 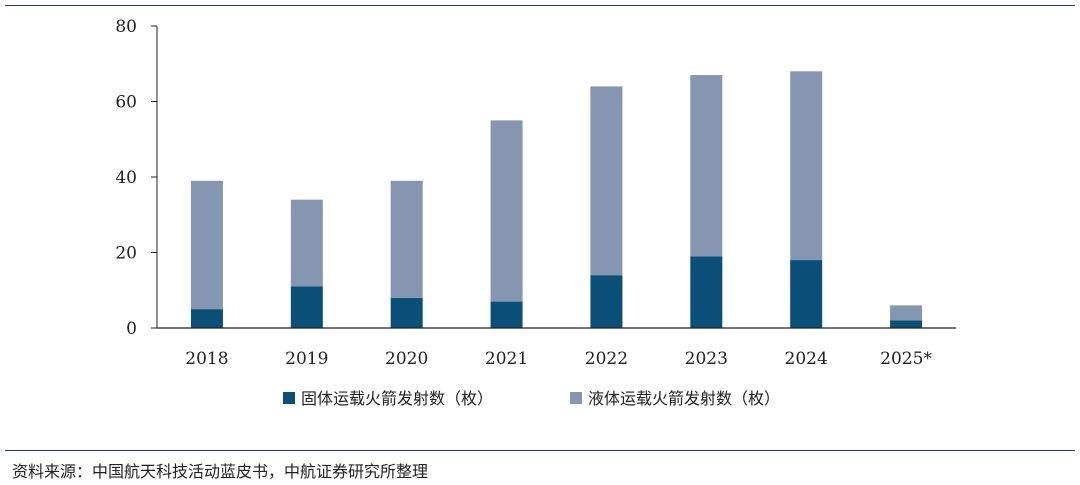 I want to click on bar-liquid-2019, so click(x=306, y=243).